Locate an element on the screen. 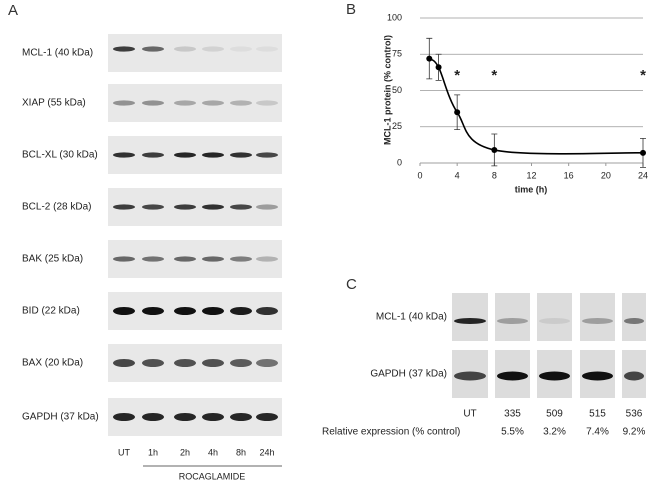 The image size is (653, 482). y-tick-label: 100 is located at coordinates (394, 17).